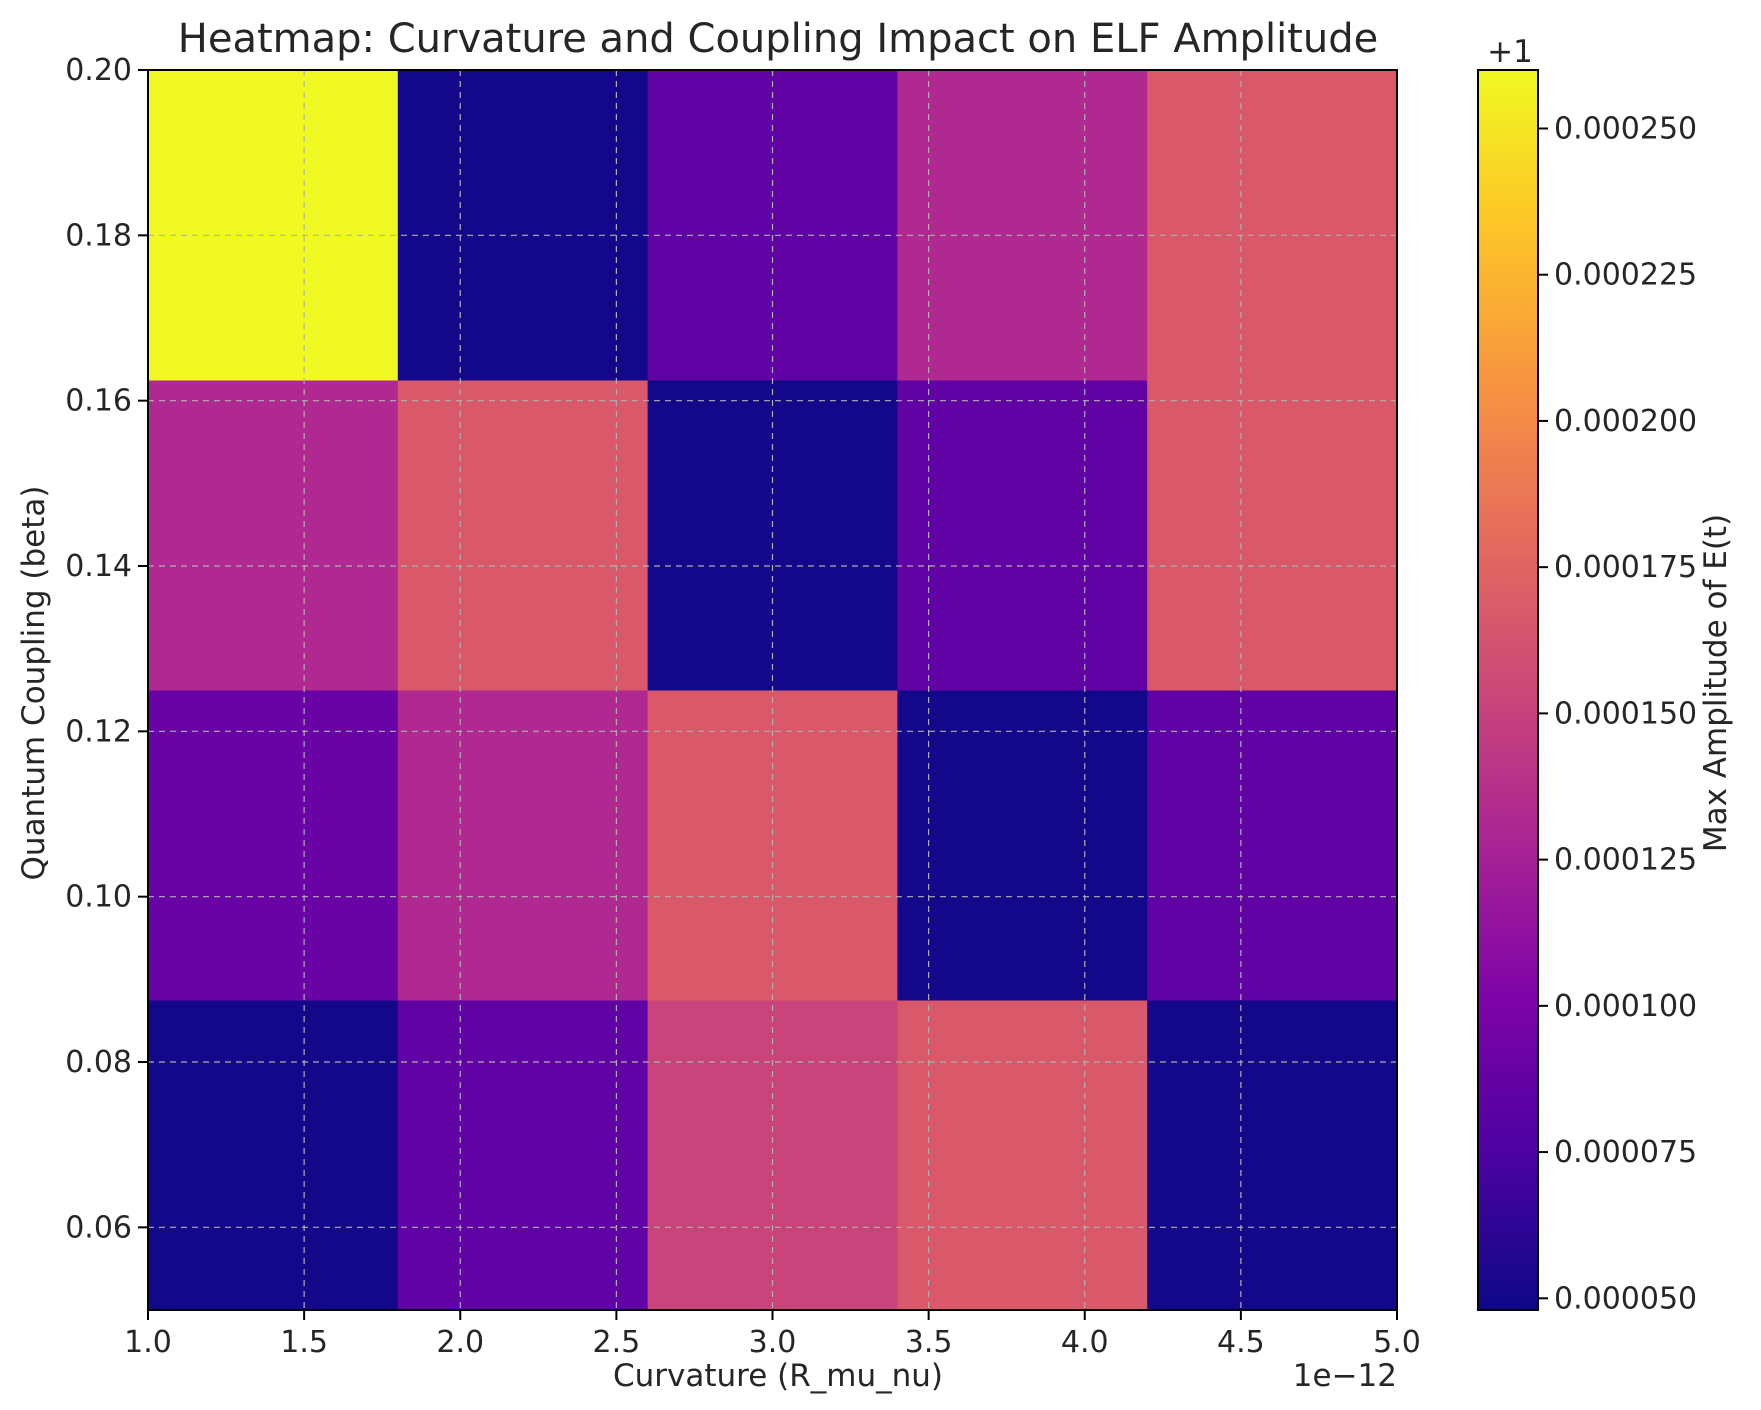 The width and height of the screenshot is (1761, 1410). I want to click on colorbar-tick-label: 0.000250, so click(1625, 128).